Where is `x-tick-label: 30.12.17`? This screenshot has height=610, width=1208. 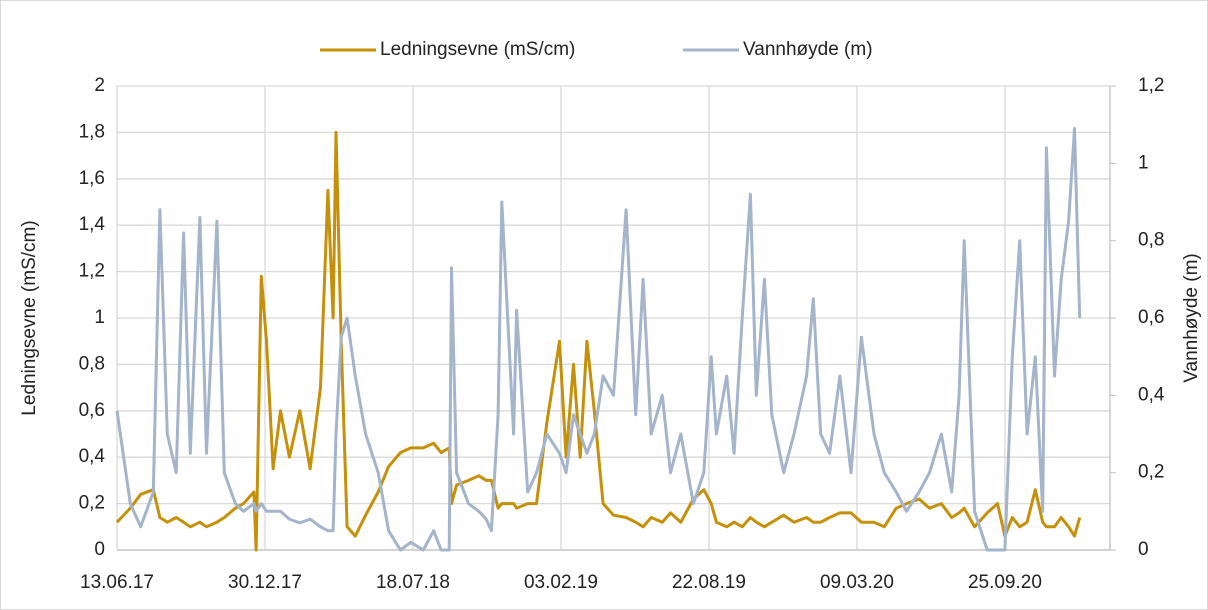
x-tick-label: 30.12.17 is located at coordinates (265, 582).